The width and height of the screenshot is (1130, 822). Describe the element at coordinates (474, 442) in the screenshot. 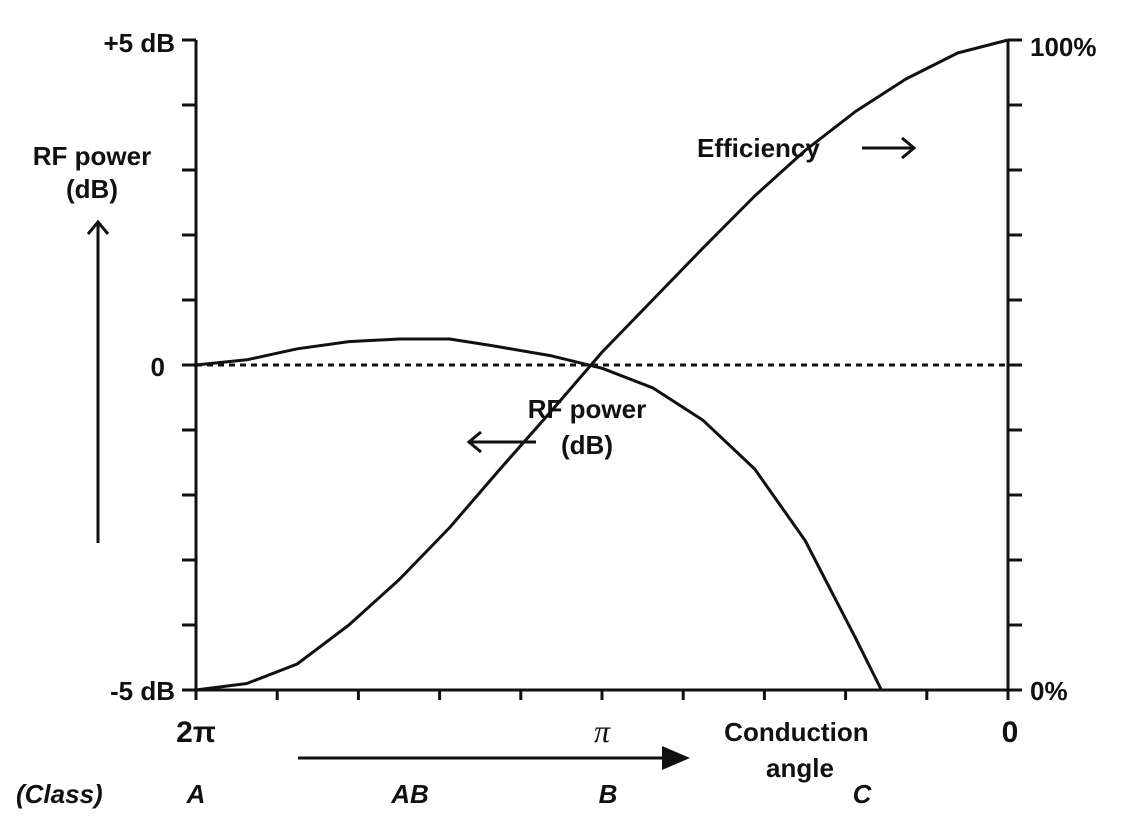

I see `rf-power-annotation-arrowhead` at that location.